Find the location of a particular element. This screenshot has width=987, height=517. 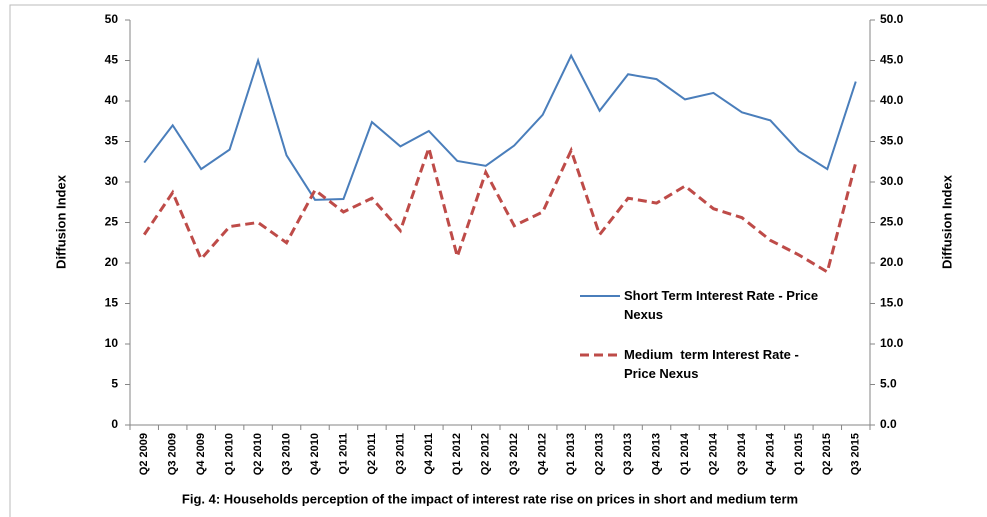

x-tick-label: Q2 2009 is located at coordinates (144, 454).